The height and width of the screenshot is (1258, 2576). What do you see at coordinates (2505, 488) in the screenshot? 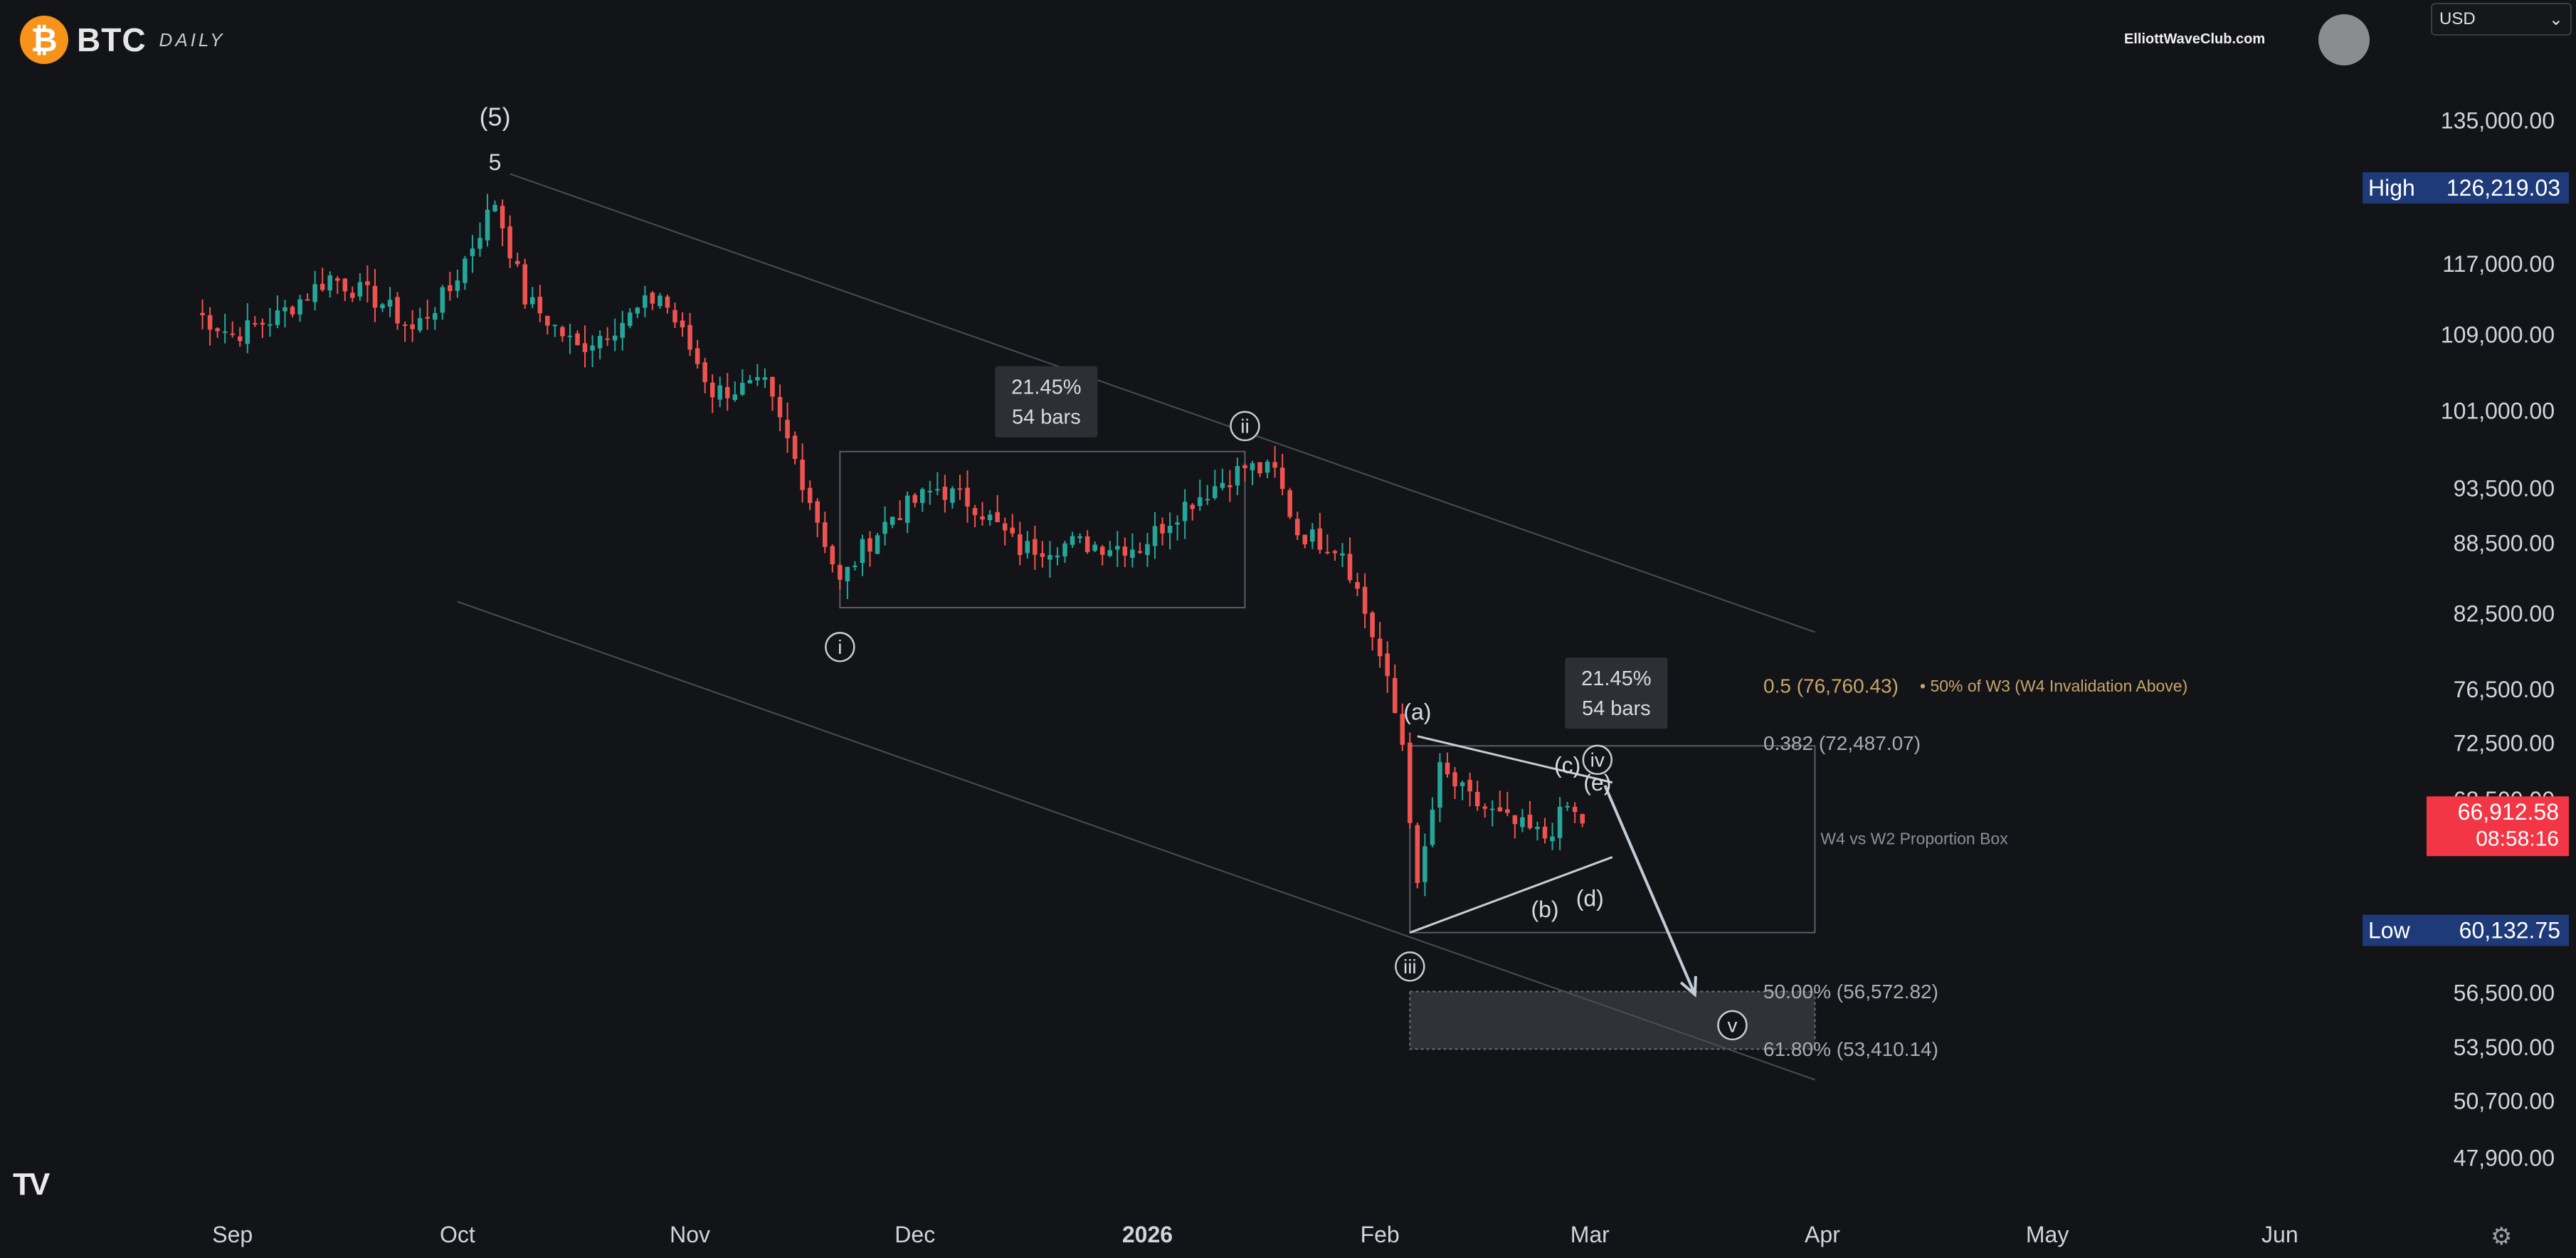
I see `y-axis-tick-label: 93,500.00` at bounding box center [2505, 488].